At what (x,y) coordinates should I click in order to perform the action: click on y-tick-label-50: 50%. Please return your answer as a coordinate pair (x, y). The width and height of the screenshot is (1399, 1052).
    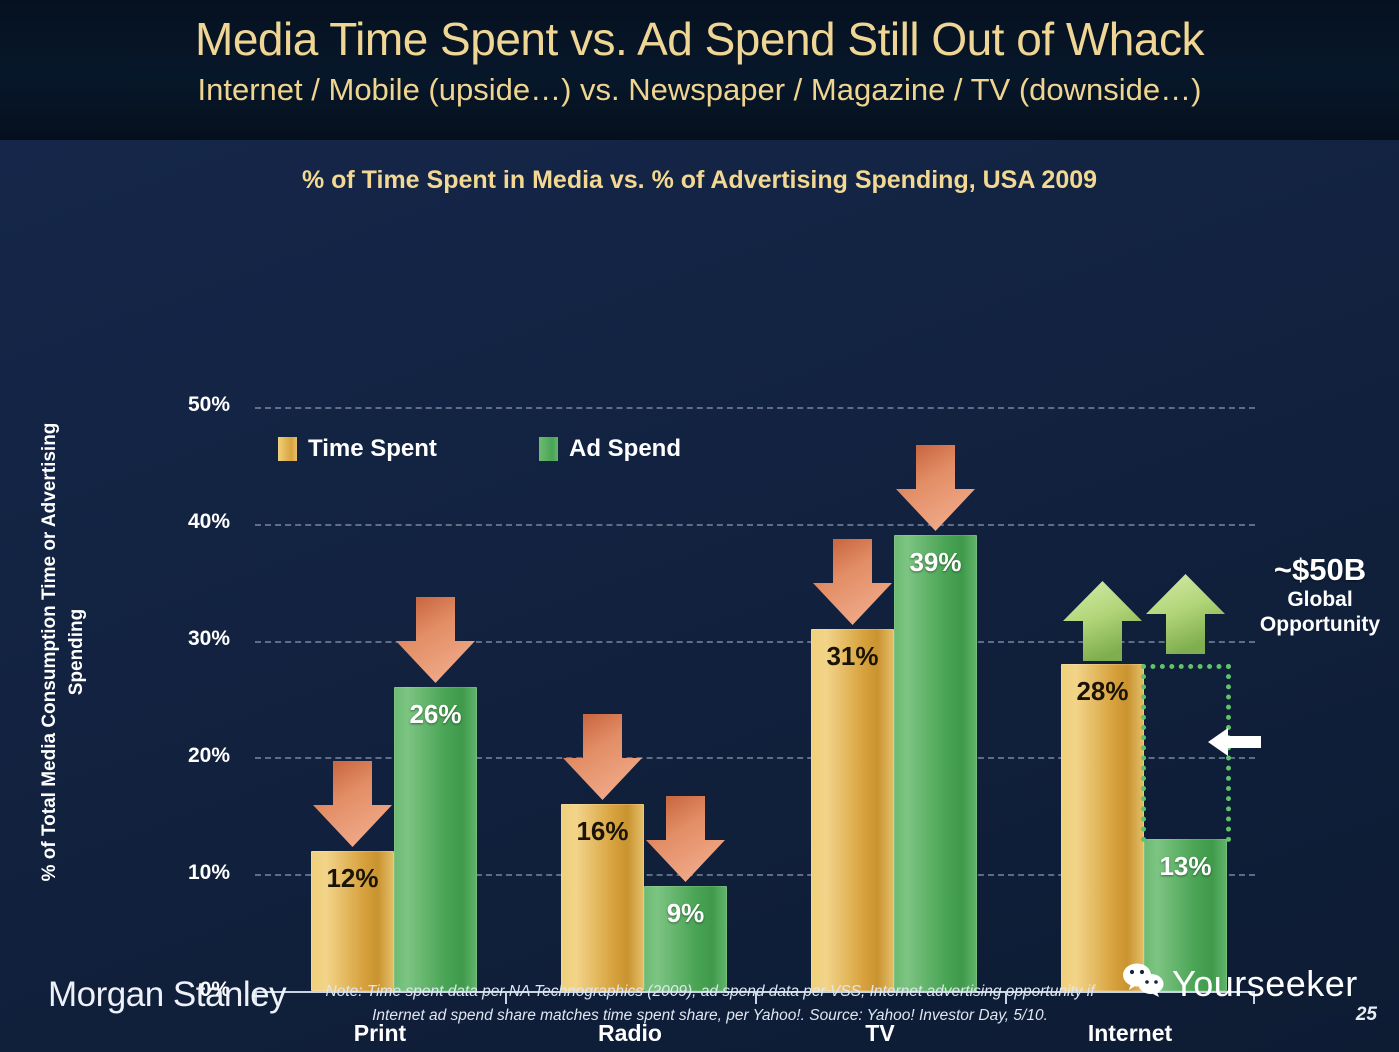
    Looking at the image, I should click on (208, 404).